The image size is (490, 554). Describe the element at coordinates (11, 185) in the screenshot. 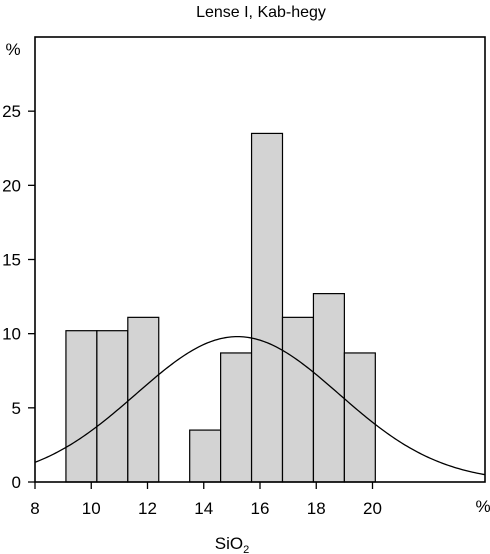

I see `y-tick-label: 20` at that location.